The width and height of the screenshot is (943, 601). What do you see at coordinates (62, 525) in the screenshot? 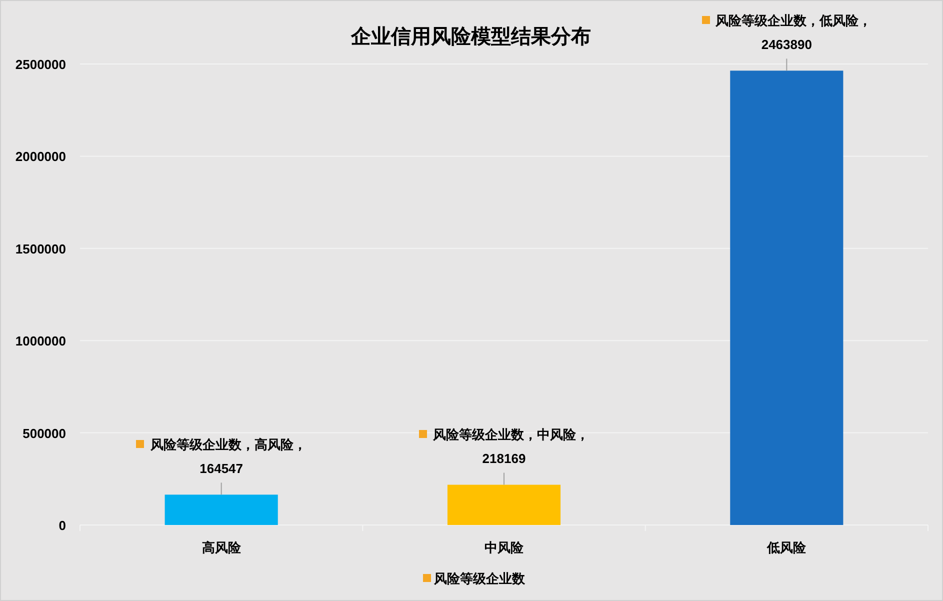
I see `y-tick-label: 0` at bounding box center [62, 525].